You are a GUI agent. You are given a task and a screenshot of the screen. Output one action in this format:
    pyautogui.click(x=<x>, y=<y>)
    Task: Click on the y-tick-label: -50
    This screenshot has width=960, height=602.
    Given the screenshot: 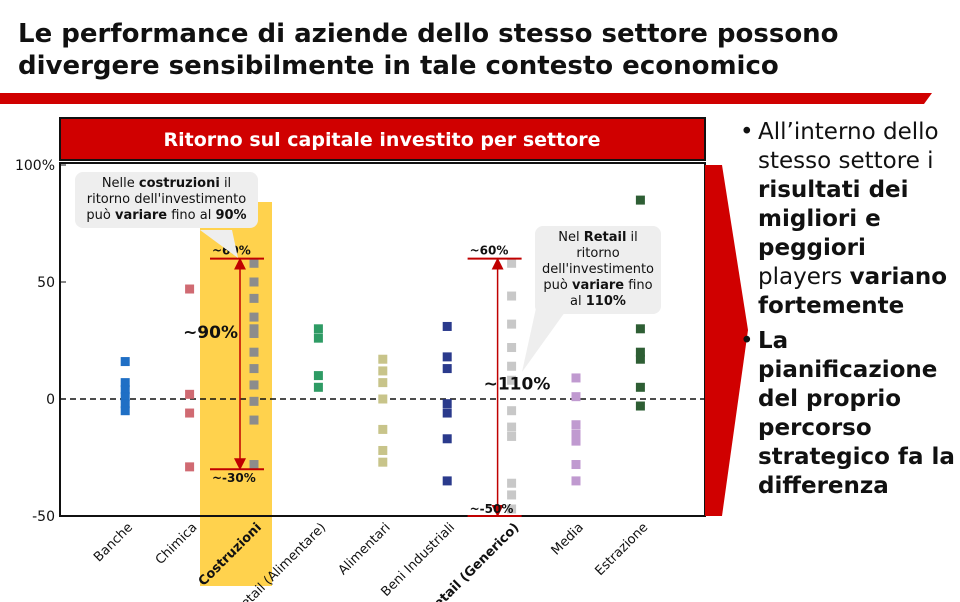 What is the action you would take?
    pyautogui.click(x=43, y=517)
    